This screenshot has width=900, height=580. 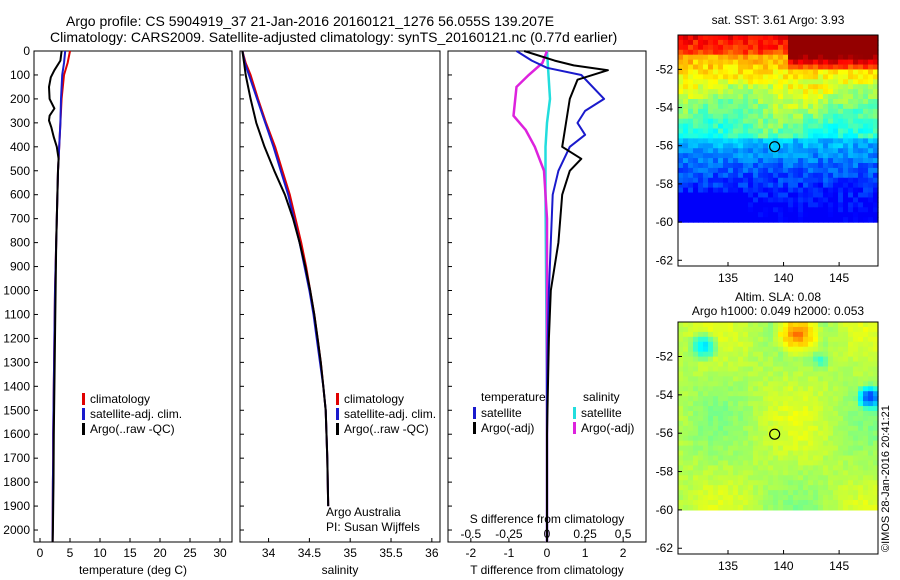 What do you see at coordinates (390, 414) in the screenshot?
I see `legend-label: satellite-adj. clim.` at bounding box center [390, 414].